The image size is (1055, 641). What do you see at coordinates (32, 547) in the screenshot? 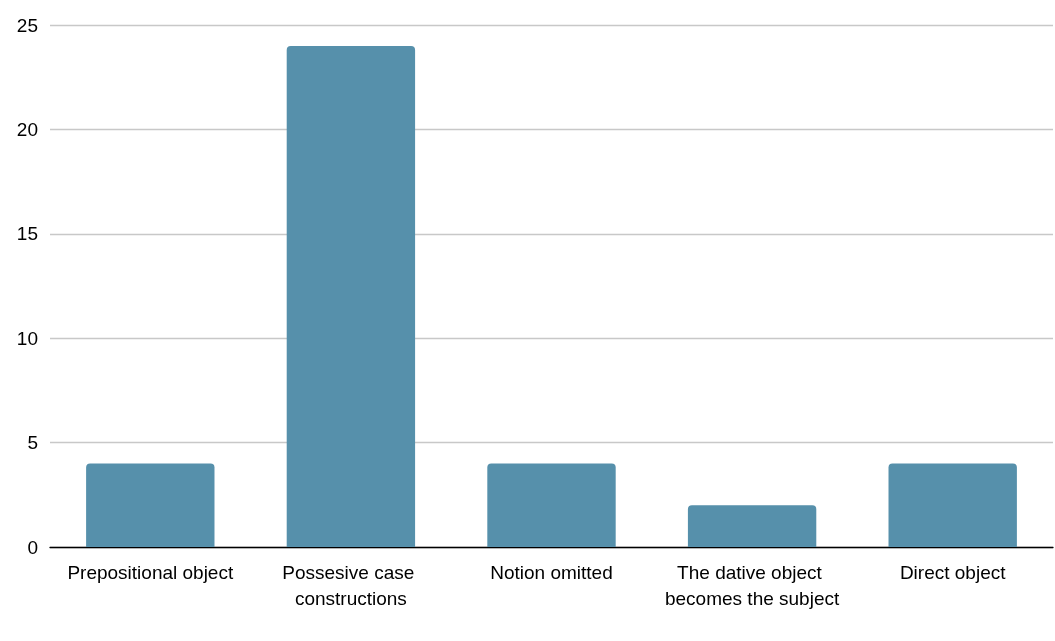
I see `y-tick-label: 0` at bounding box center [32, 547].